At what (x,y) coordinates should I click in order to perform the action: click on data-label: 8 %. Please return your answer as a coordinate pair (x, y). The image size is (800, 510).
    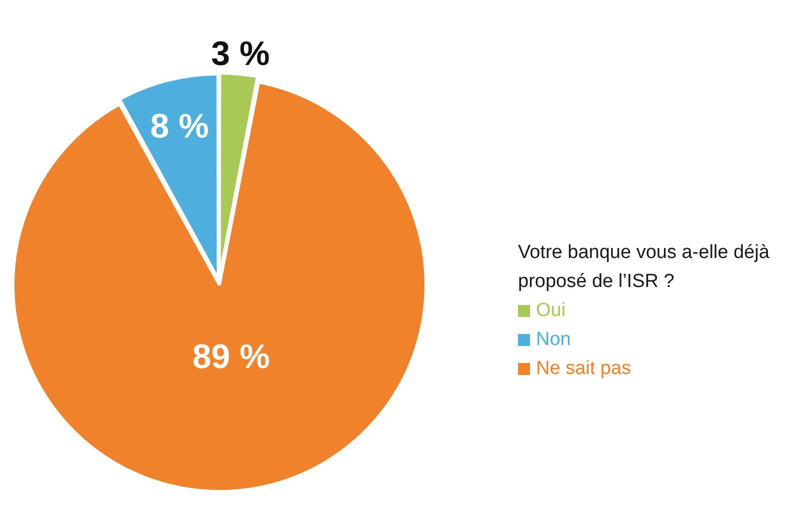
    Looking at the image, I should click on (179, 127).